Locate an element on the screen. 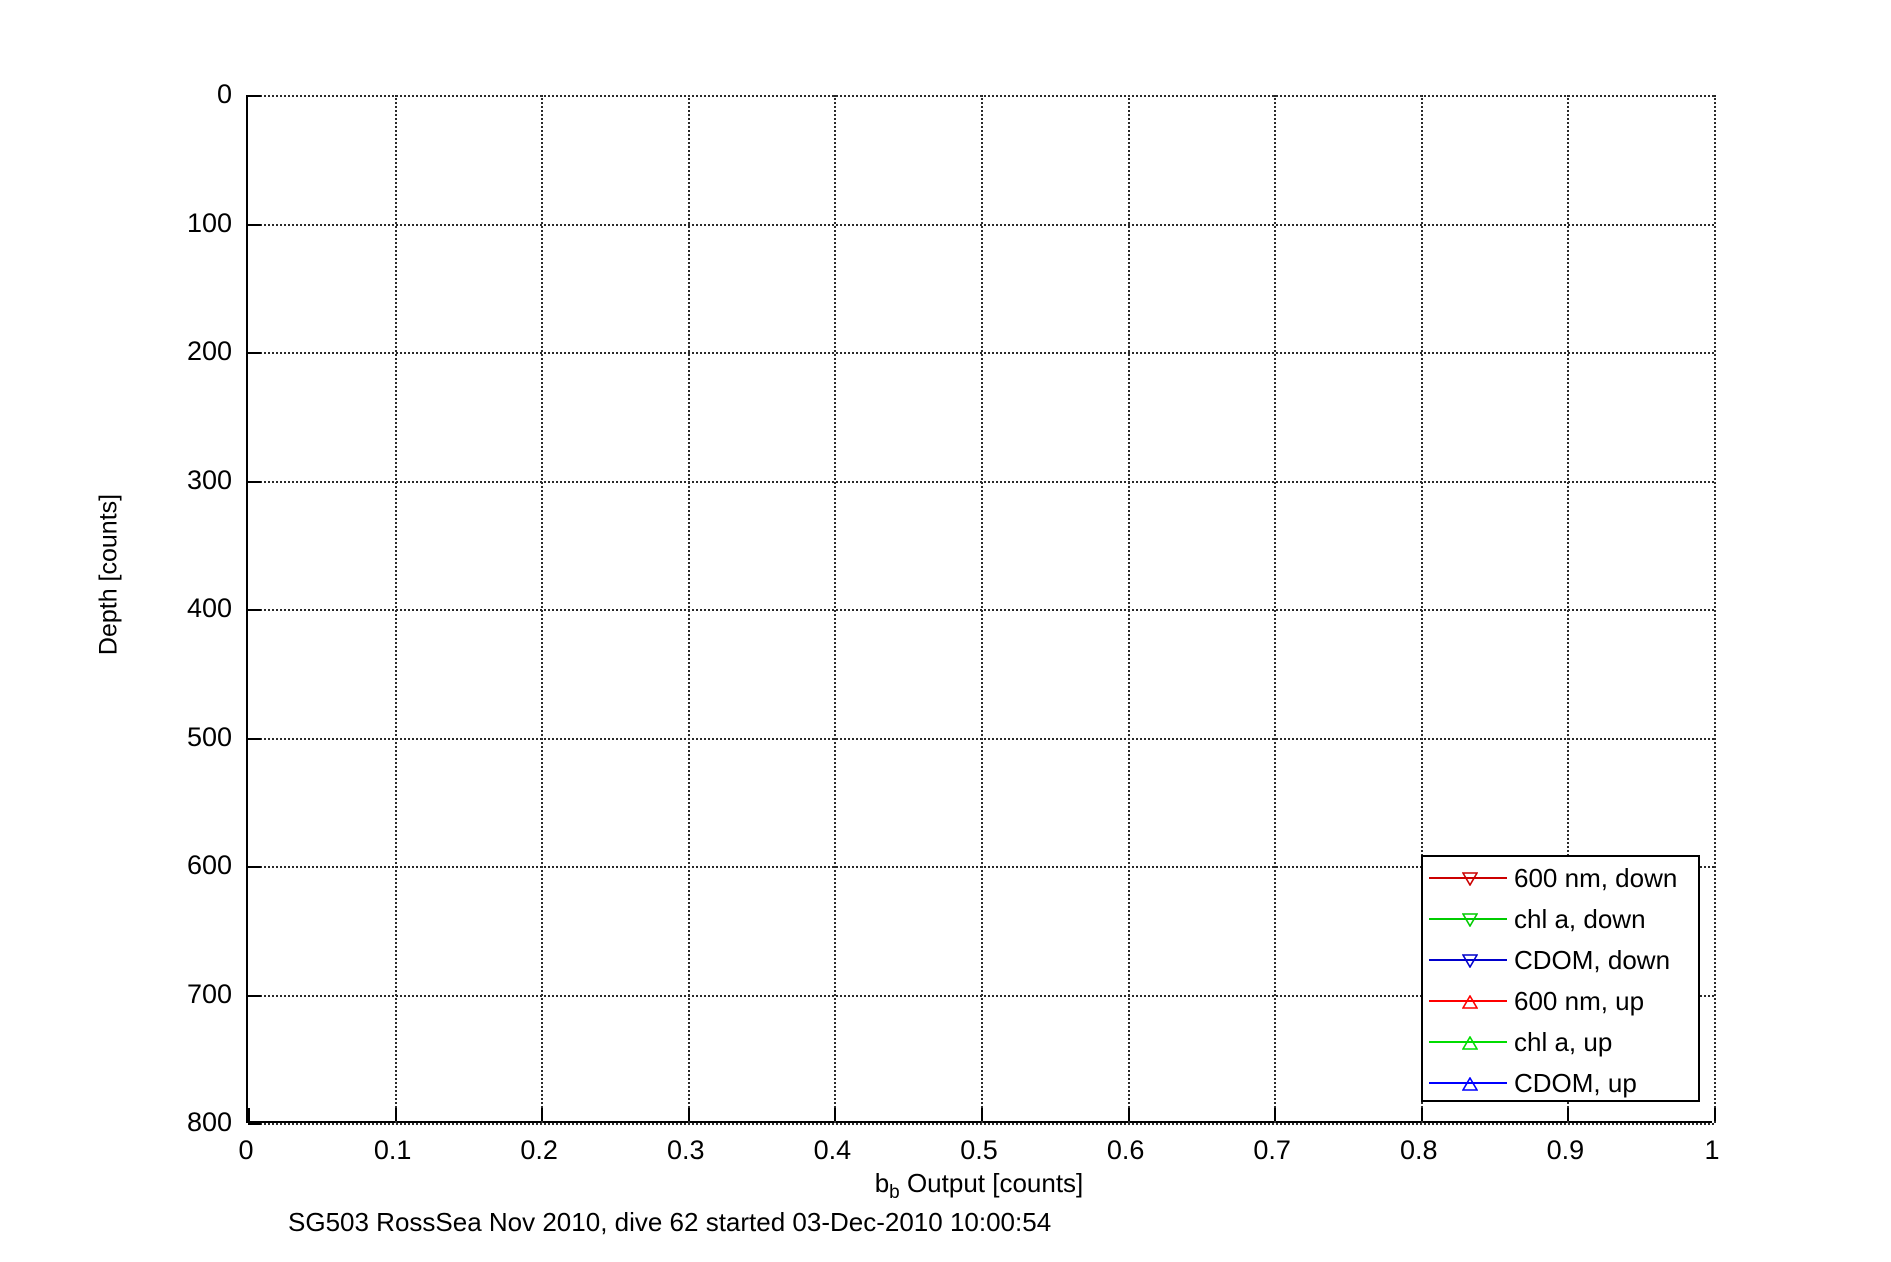 This screenshot has width=1891, height=1262. legend-item-label: 600 nm, up is located at coordinates (1579, 1000).